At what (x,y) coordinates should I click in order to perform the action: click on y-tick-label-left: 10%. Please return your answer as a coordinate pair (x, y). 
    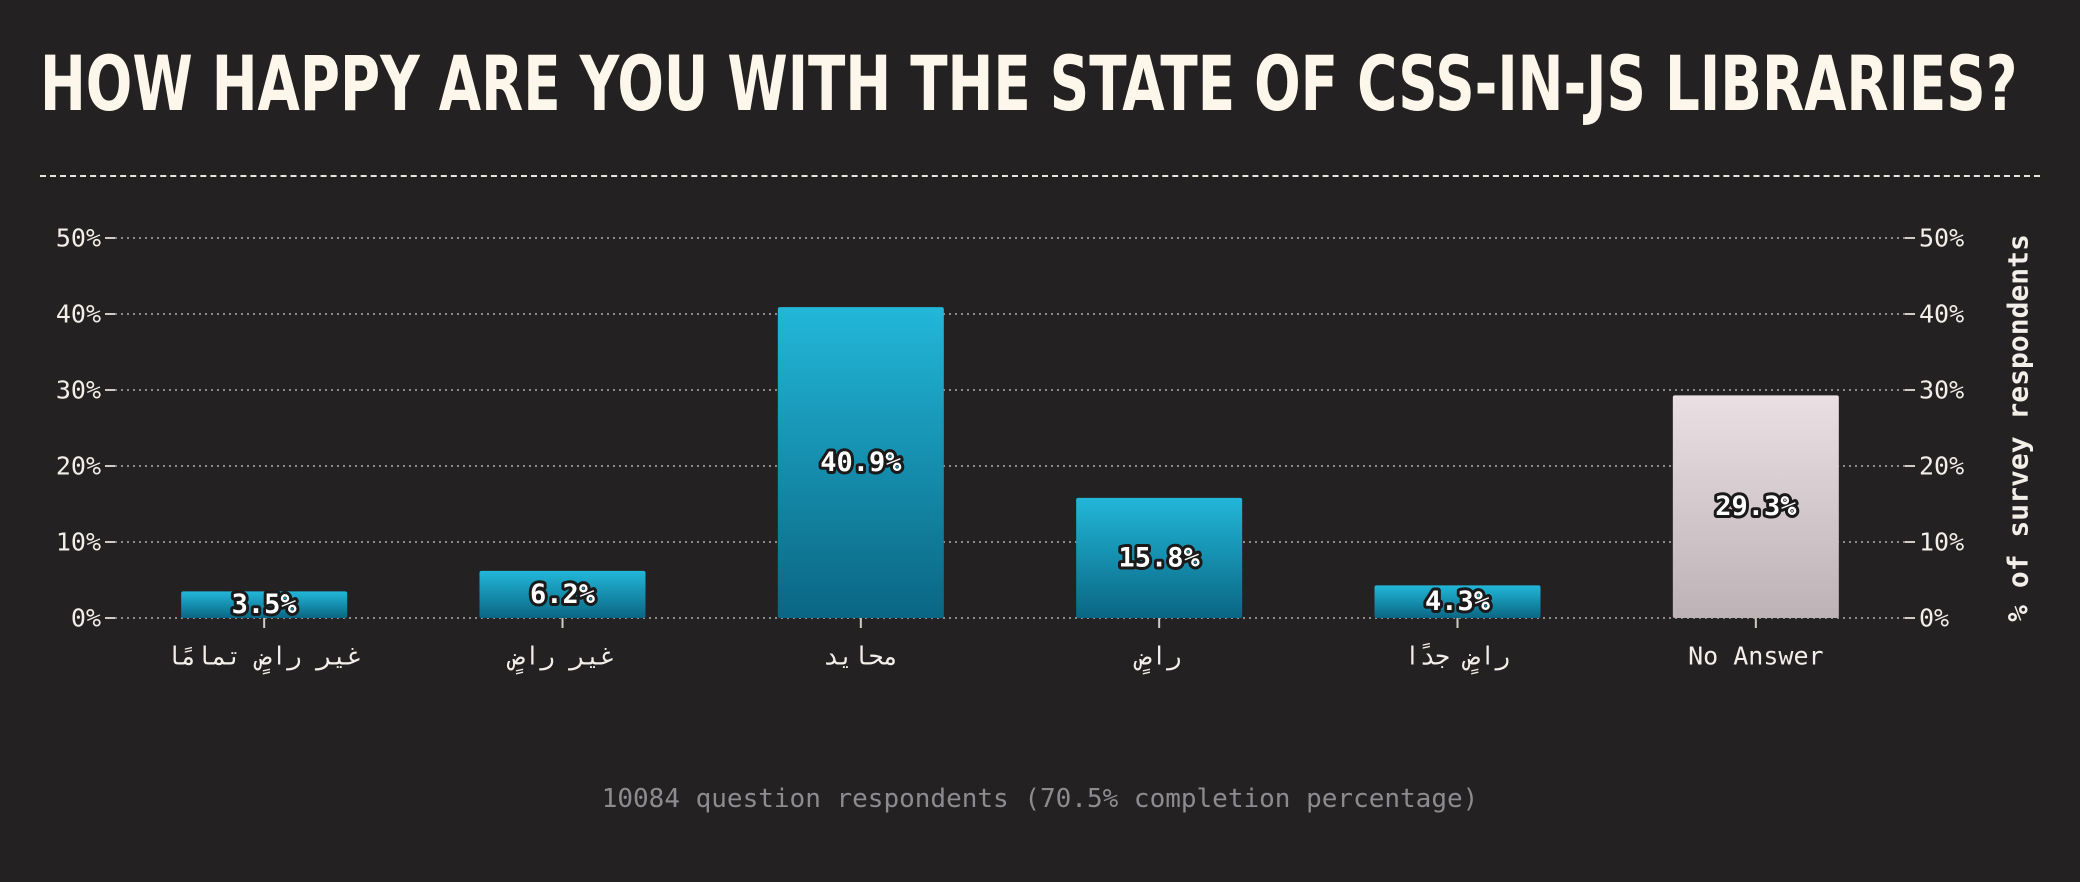
    Looking at the image, I should click on (78, 542).